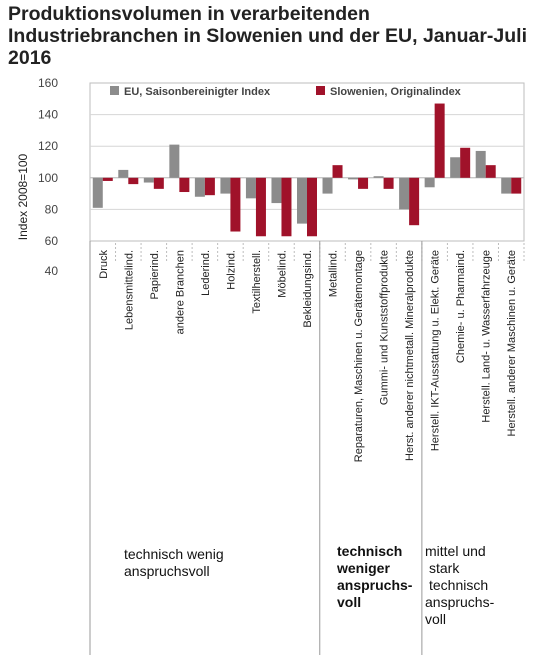  I want to click on category-label: Holzind., so click(231, 270).